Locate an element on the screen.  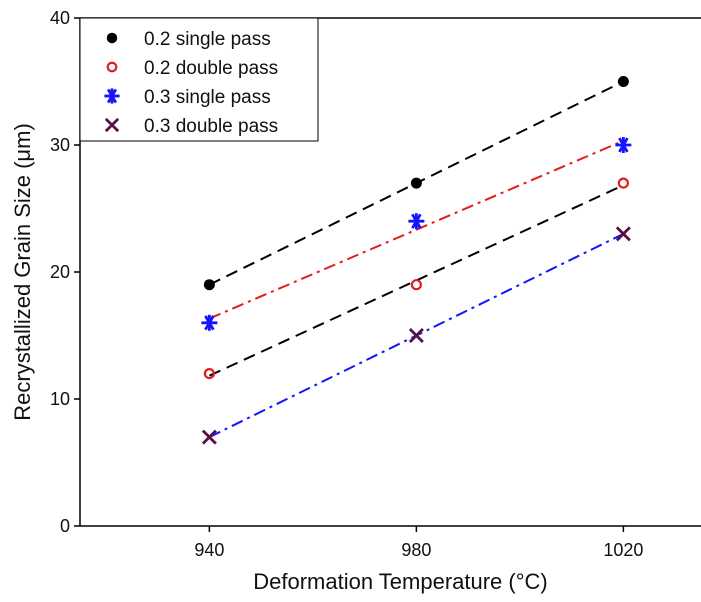
x-axis-label: Deformation Temperature (°C) is located at coordinates (400, 581).